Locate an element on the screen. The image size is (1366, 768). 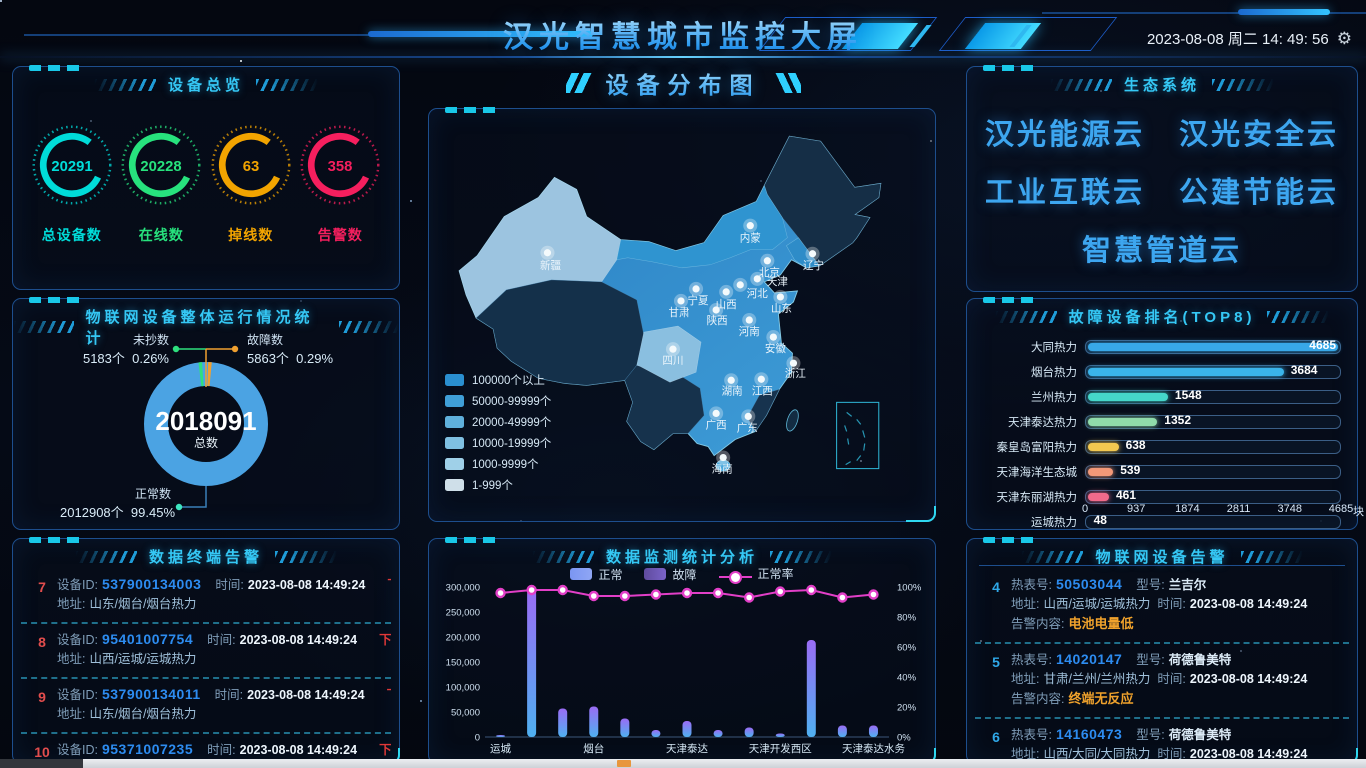
map-marker-浙江: 浙江 is located at coordinates (796, 368).